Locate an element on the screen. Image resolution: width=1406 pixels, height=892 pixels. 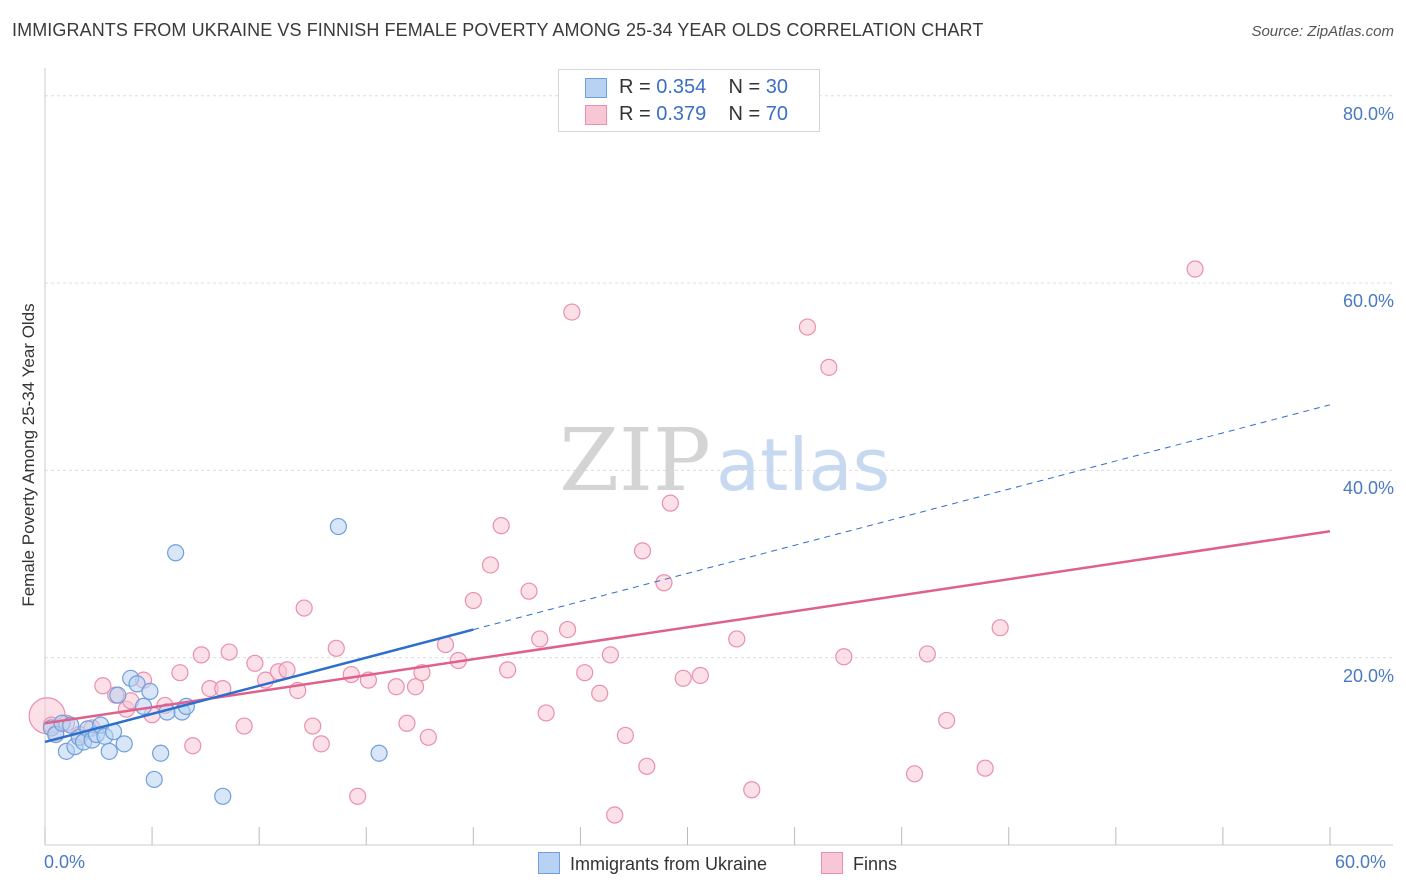
y-tick-label: 20.0% is located at coordinates (1368, 675).